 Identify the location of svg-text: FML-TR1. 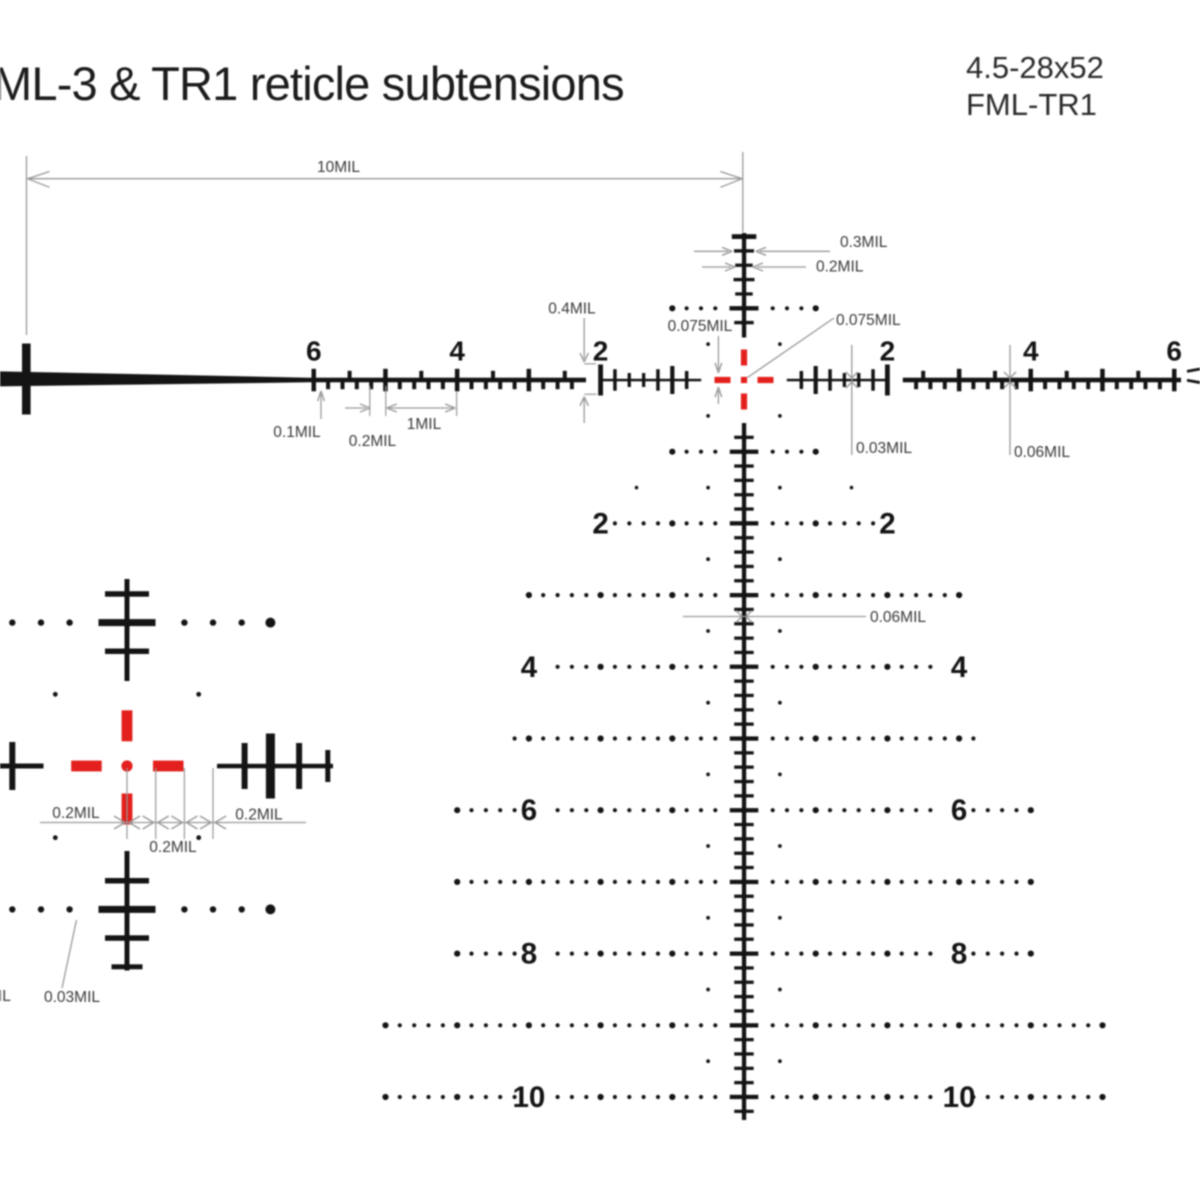
(1031, 104).